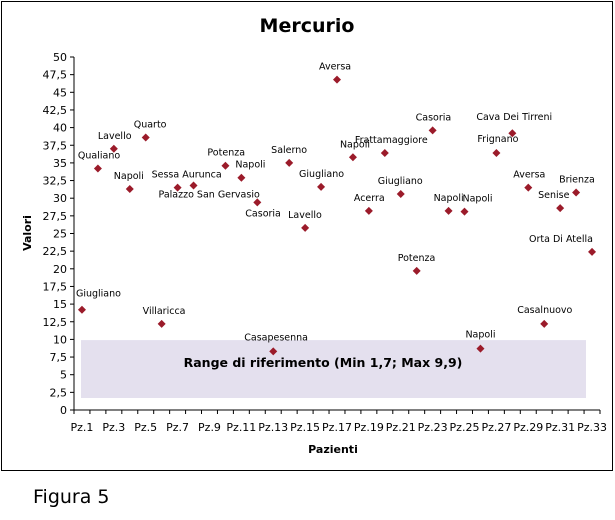 Image resolution: width=615 pixels, height=520 pixels. Describe the element at coordinates (561, 239) in the screenshot. I see `data-point-label: Orta Di Atella` at that location.